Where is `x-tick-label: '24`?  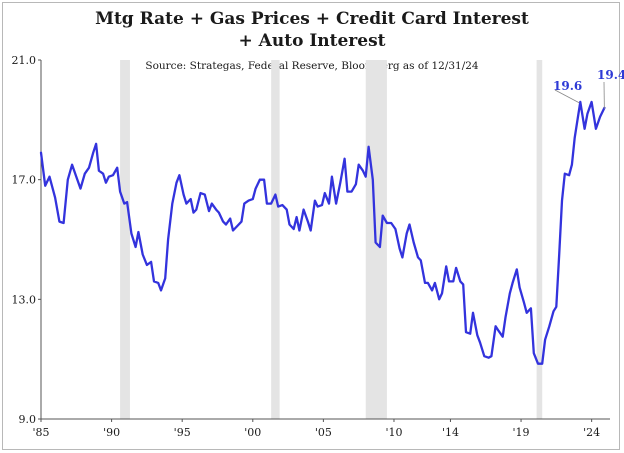 x-tick-label: '24 is located at coordinates (591, 432).